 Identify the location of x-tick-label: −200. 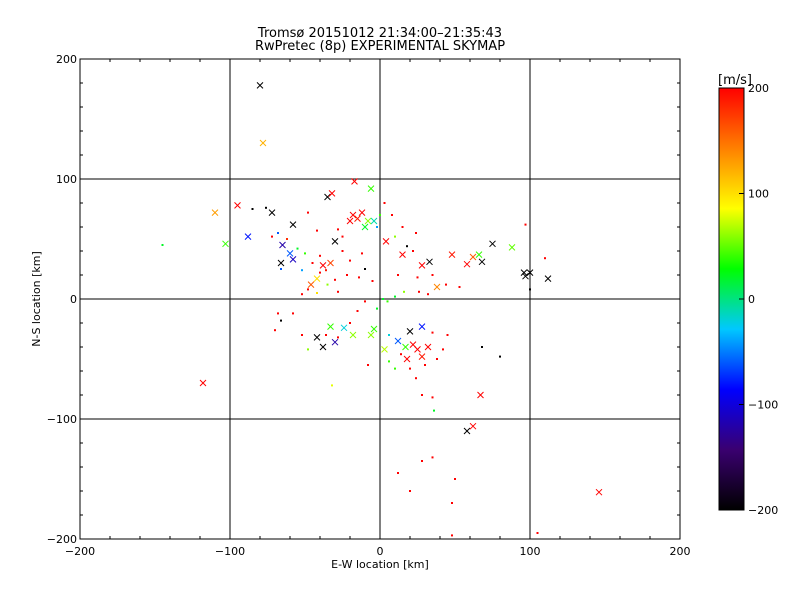
(80, 551).